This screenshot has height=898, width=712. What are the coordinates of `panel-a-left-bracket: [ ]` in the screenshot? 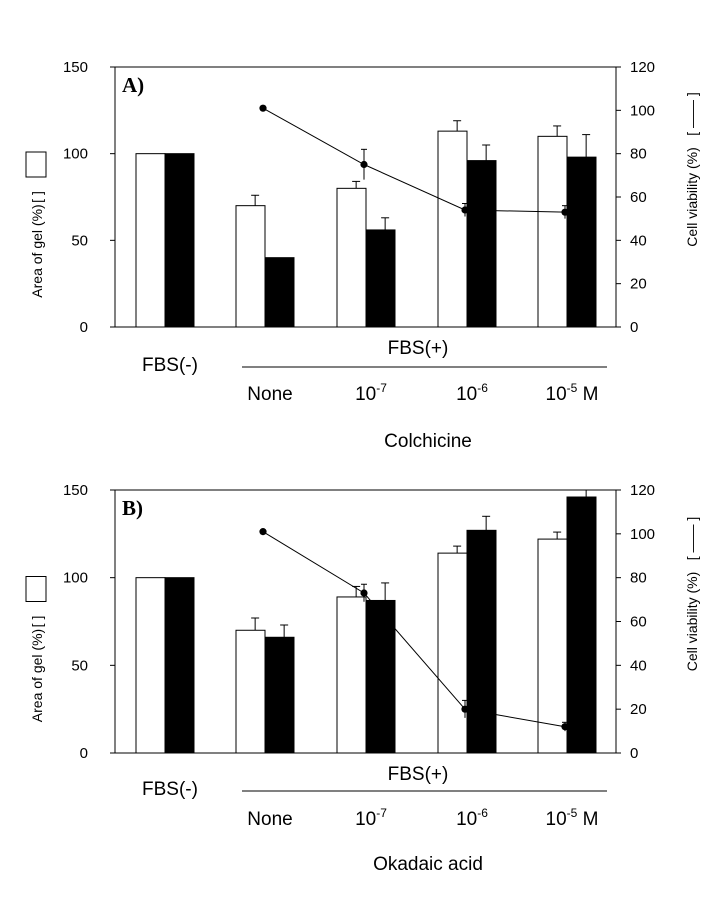 It's located at (37, 197).